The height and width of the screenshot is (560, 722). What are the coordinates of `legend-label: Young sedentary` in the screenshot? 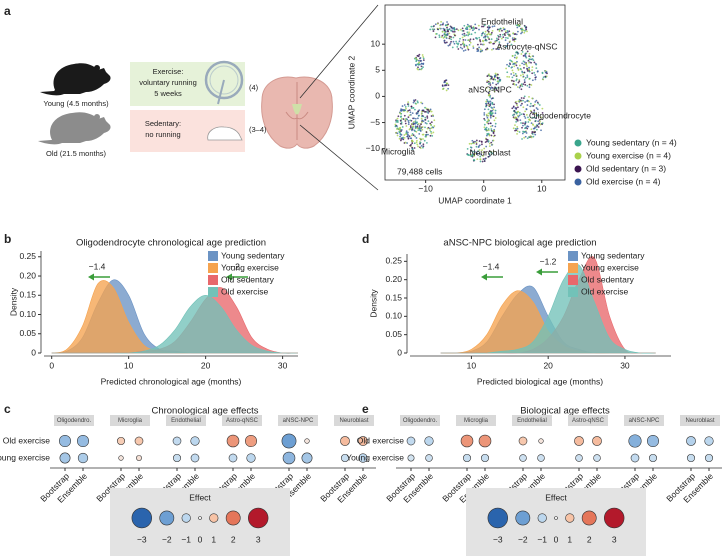 It's located at (253, 255).